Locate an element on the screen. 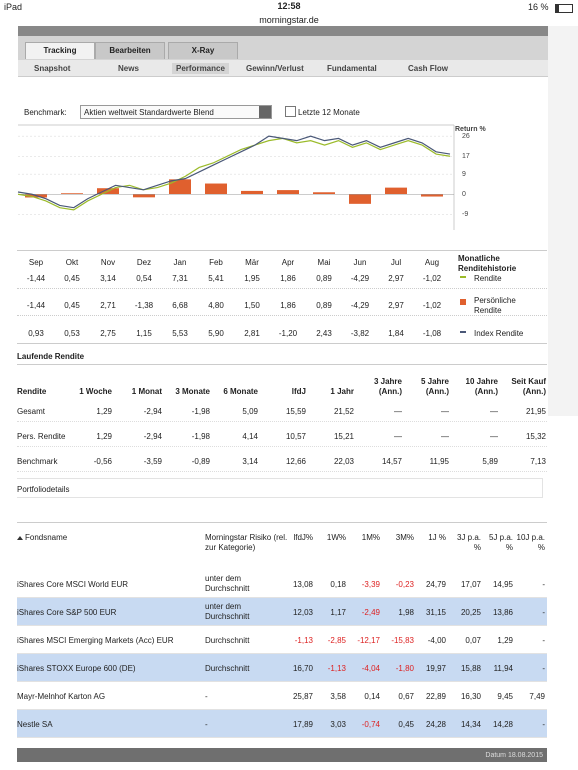 This screenshot has width=578, height=770. column-header: 1W% is located at coordinates (336, 537).